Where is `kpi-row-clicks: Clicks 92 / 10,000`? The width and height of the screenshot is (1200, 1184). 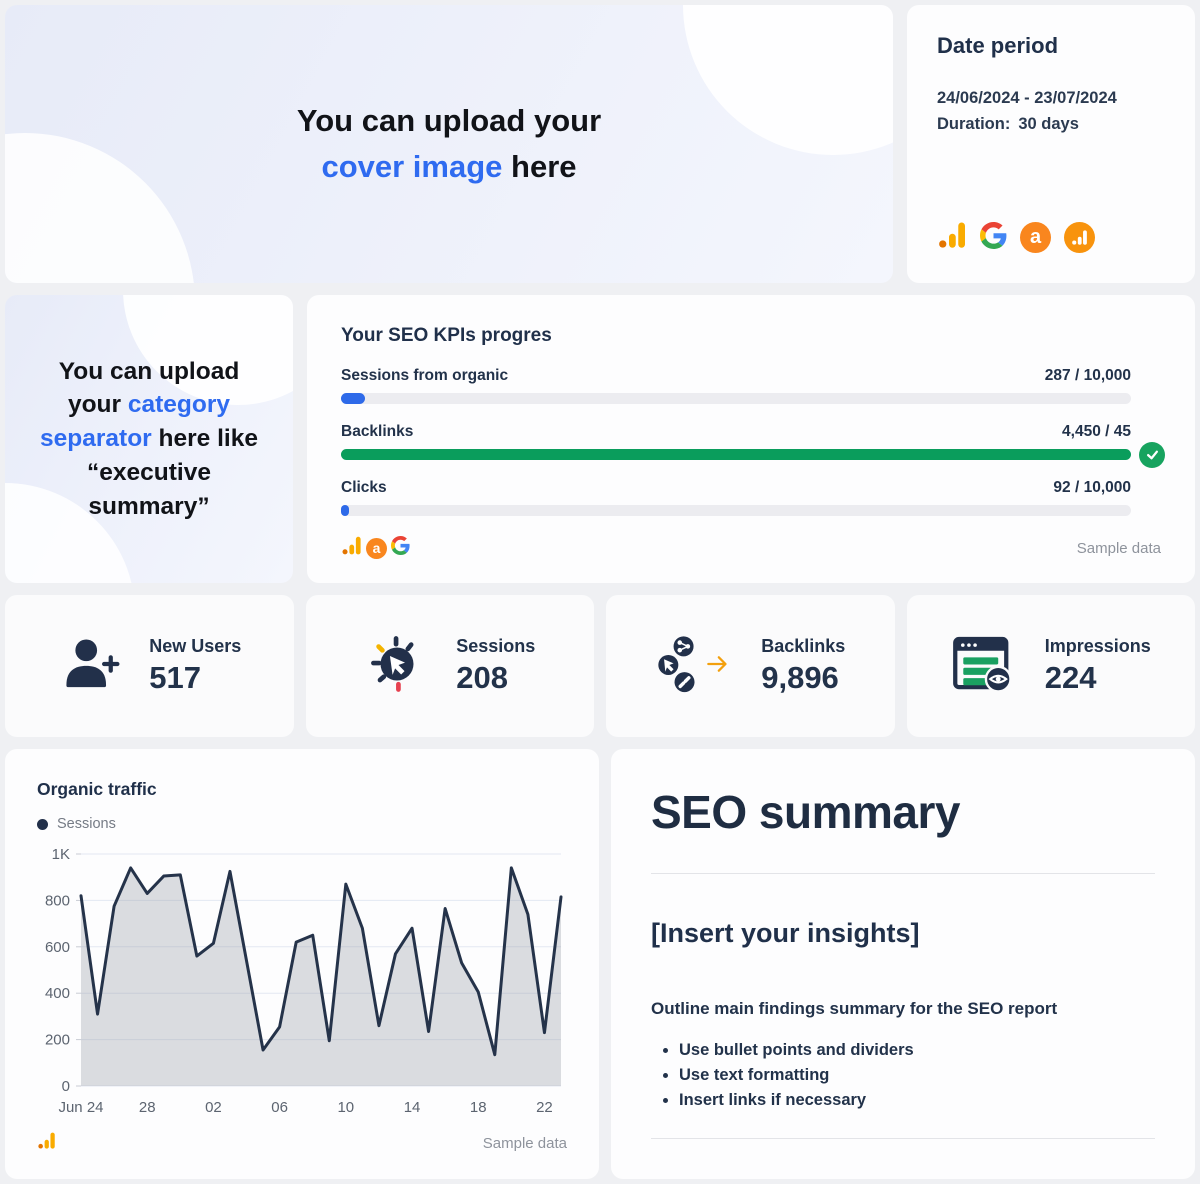
kpi-row-clicks: Clicks 92 / 10,000 is located at coordinates (751, 497).